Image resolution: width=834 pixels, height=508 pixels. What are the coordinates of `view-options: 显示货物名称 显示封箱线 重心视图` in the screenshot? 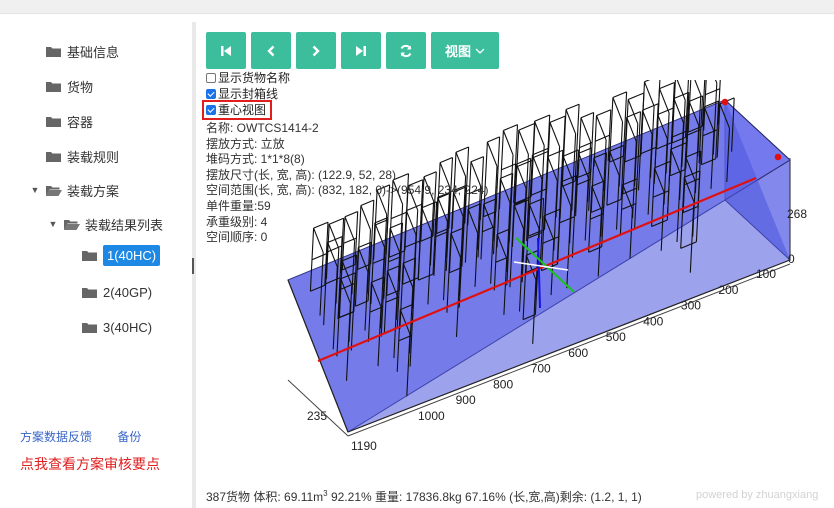 It's located at (248, 94).